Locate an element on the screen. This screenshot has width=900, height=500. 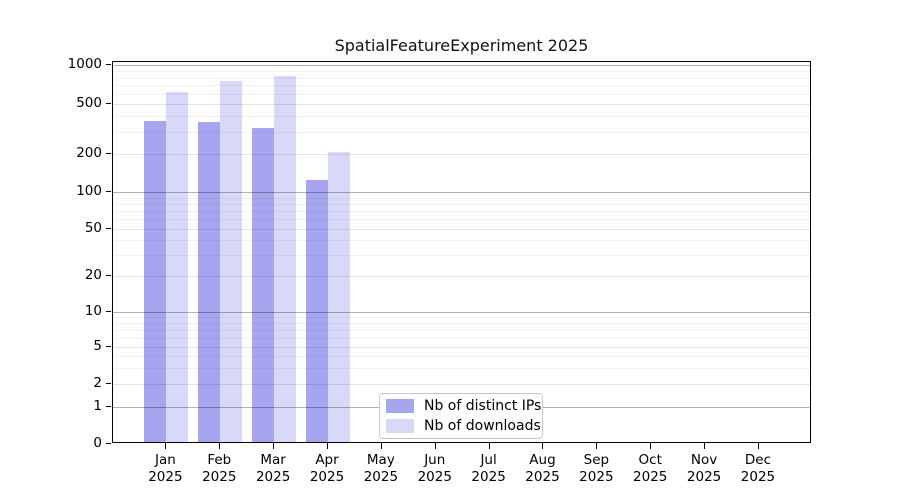
legend-swatch-distinct-ips is located at coordinates (400, 406).